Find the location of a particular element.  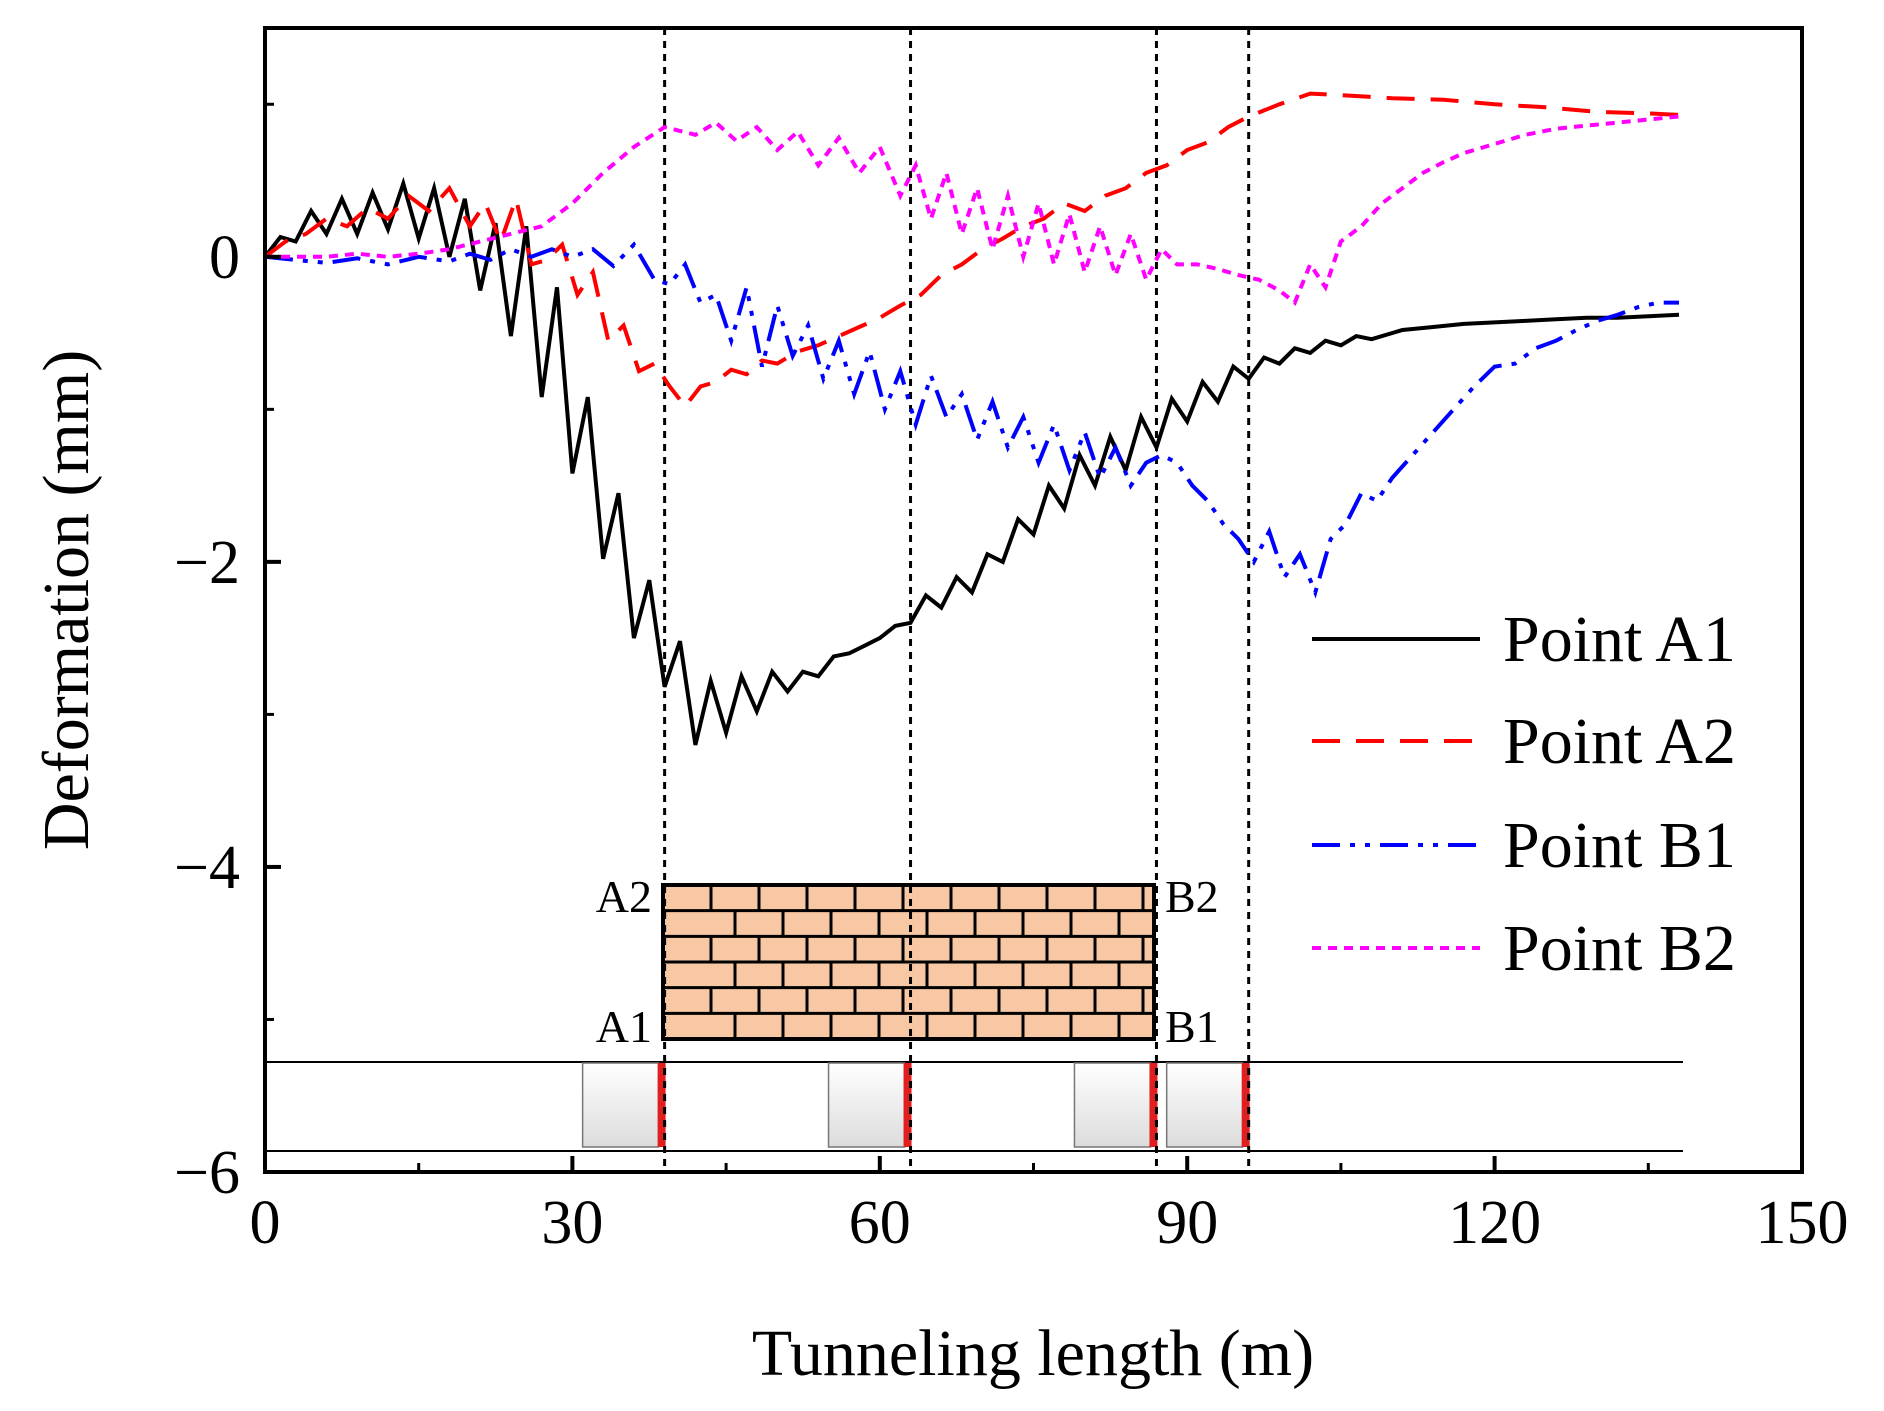

y-tick-label: −6 is located at coordinates (207, 1173).